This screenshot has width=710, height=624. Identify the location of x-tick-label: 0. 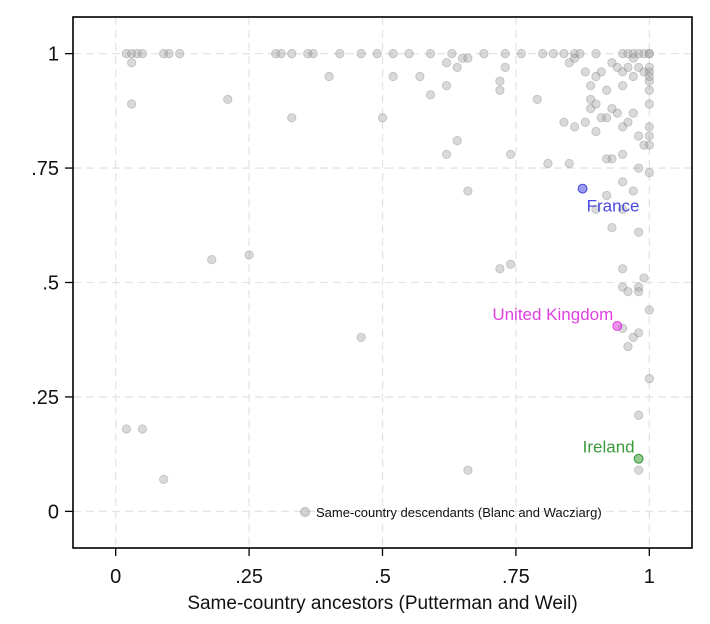
(115, 577).